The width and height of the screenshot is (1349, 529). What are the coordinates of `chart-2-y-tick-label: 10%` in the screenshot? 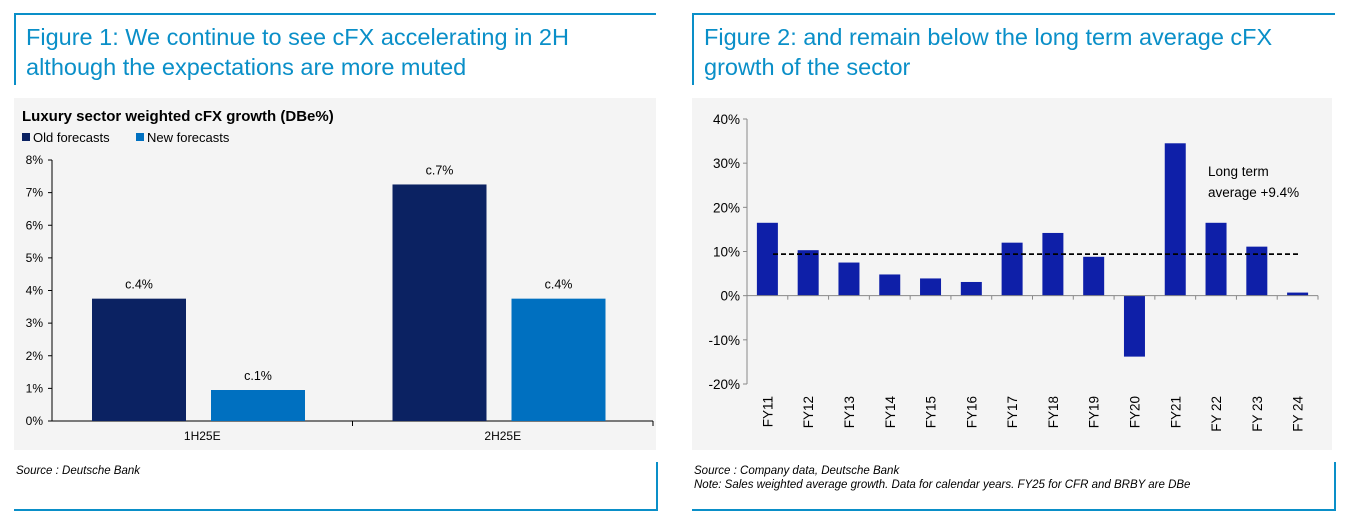 It's located at (726, 252).